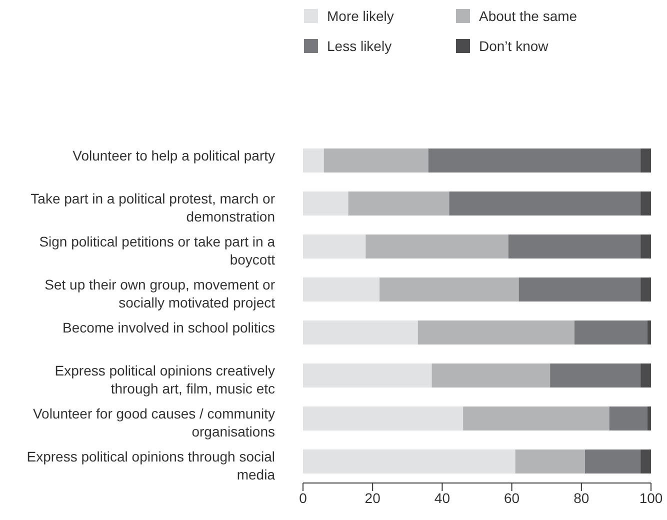 The width and height of the screenshot is (667, 520). I want to click on y-tick-label: Set up their own group, movement or socially motivated project, so click(160, 293).